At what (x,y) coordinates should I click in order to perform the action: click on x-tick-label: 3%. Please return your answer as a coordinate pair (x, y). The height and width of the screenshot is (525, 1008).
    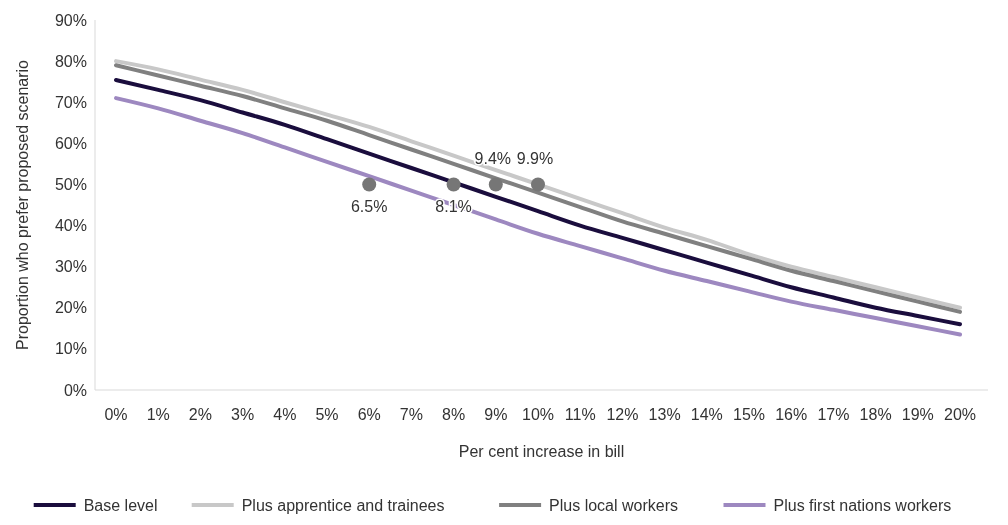
    Looking at the image, I should click on (243, 414).